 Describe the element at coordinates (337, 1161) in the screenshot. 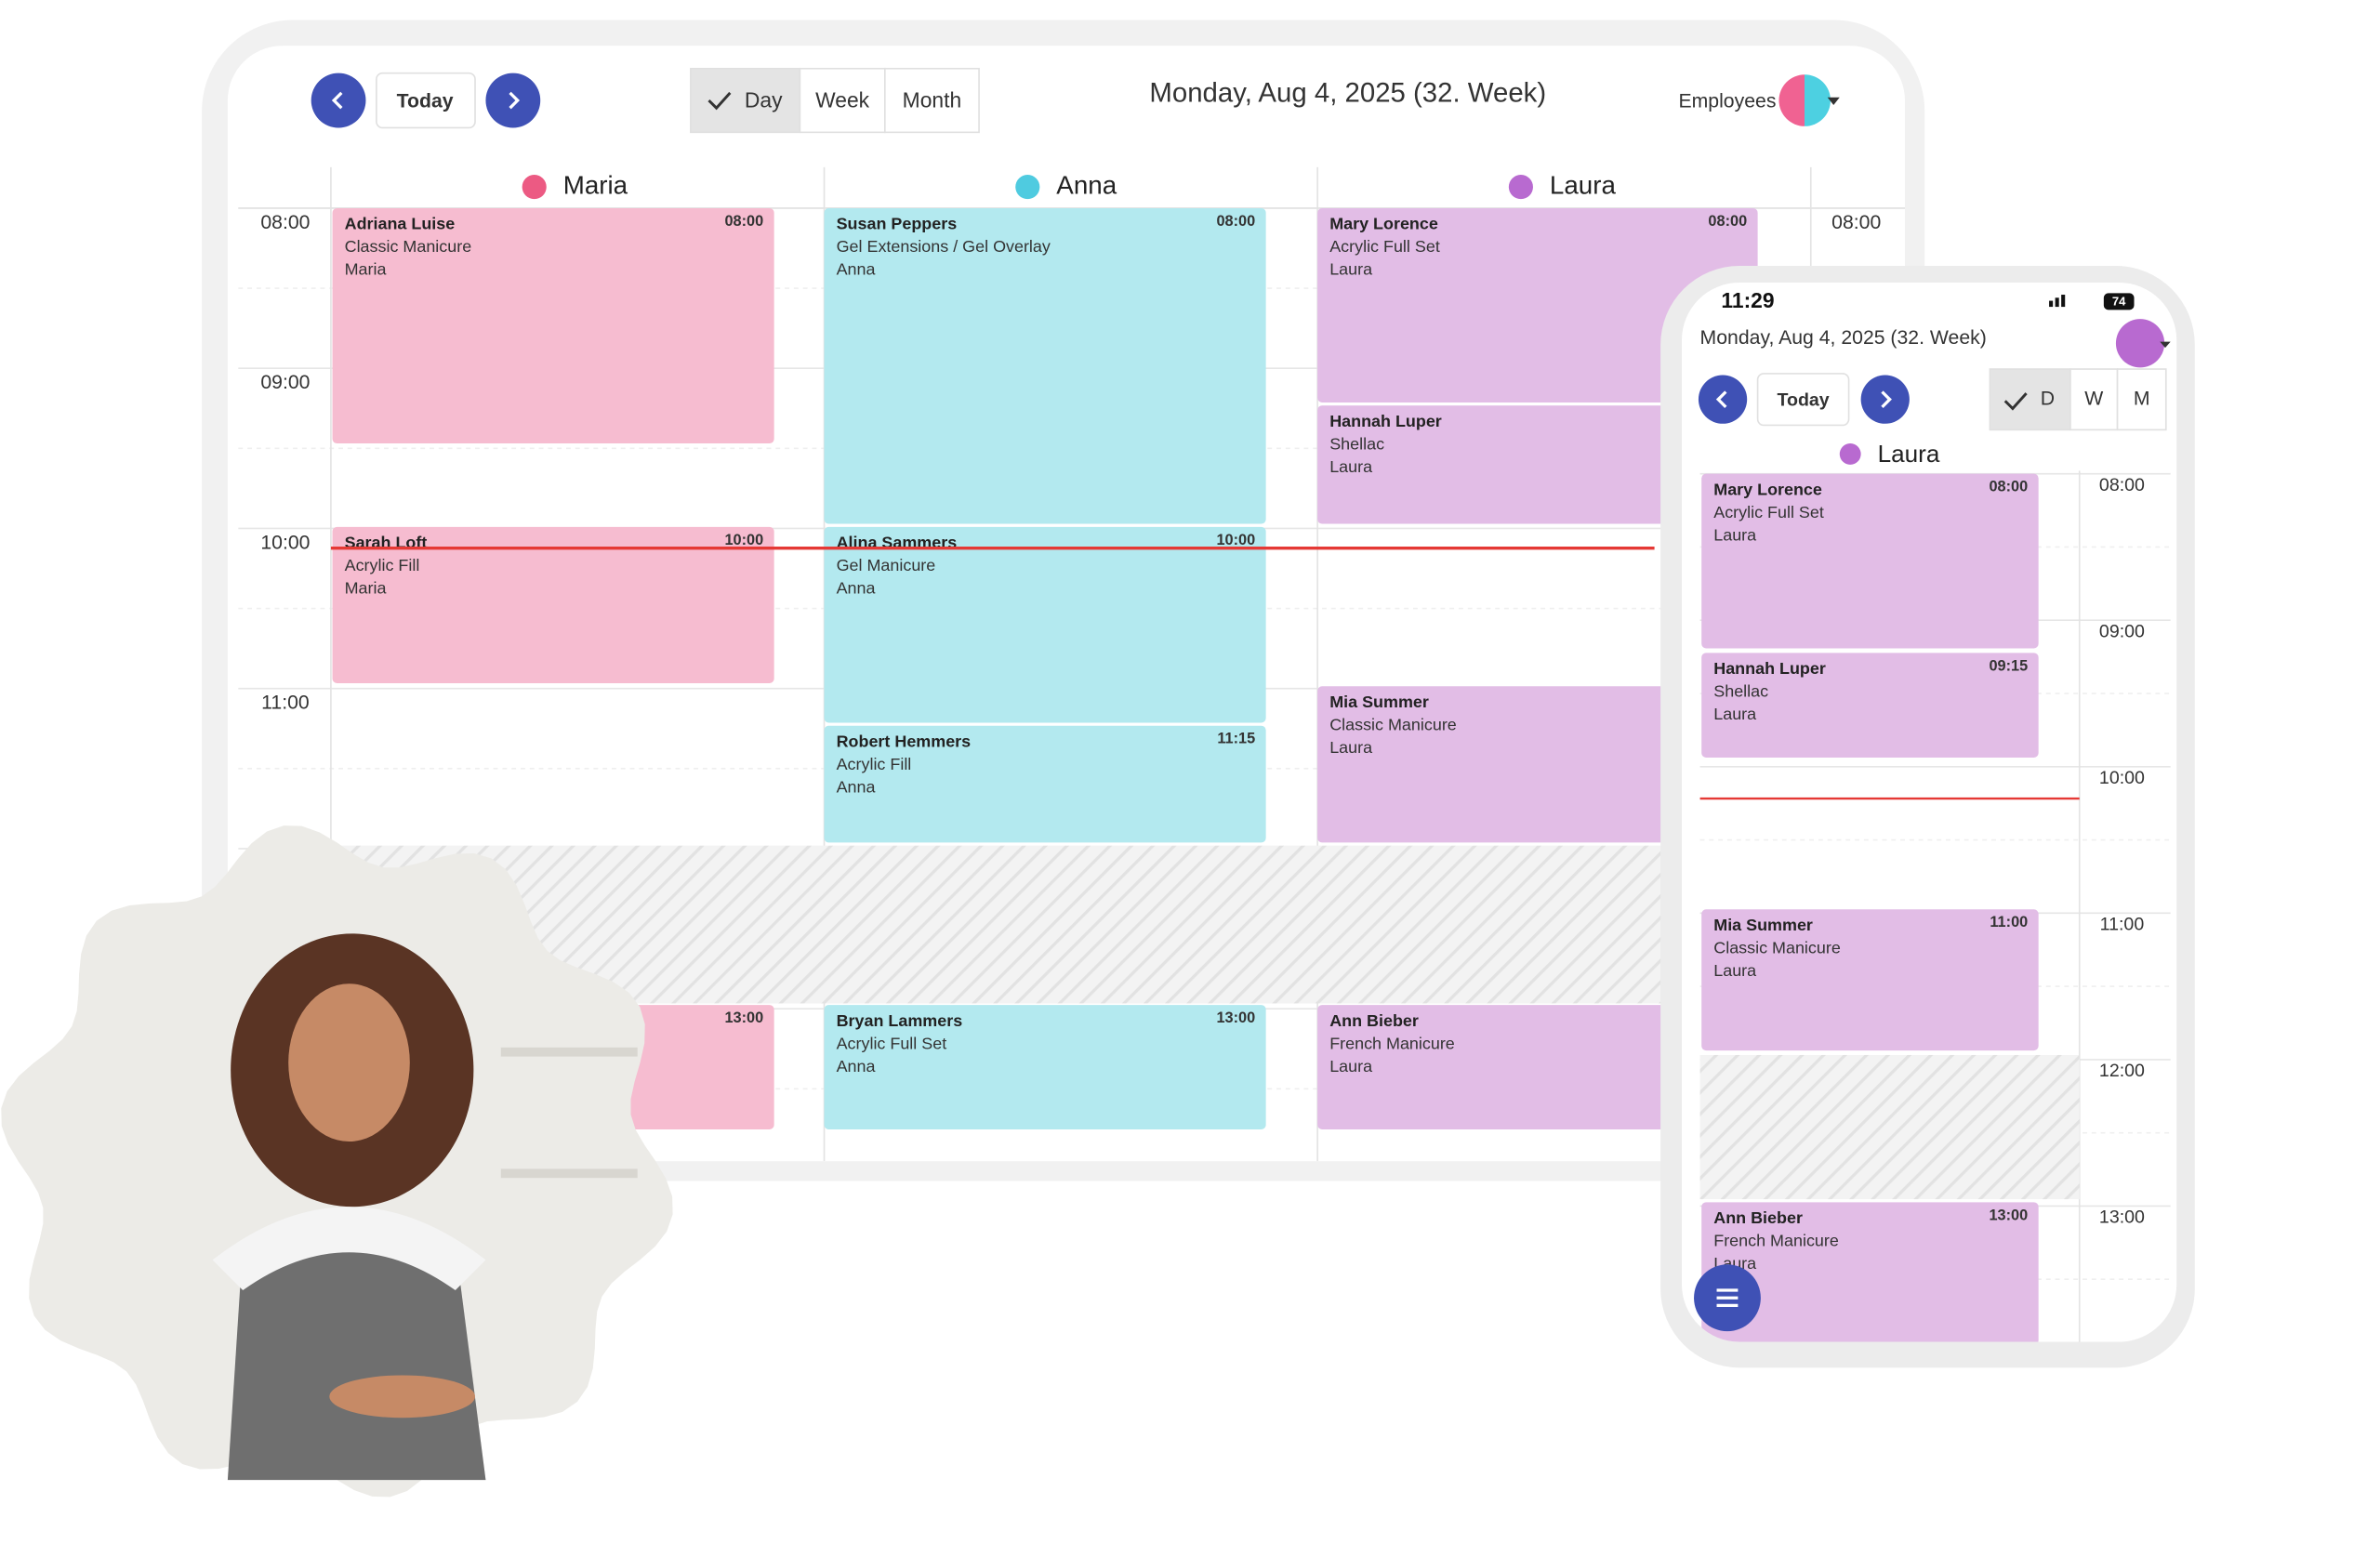

I see `photo` at that location.